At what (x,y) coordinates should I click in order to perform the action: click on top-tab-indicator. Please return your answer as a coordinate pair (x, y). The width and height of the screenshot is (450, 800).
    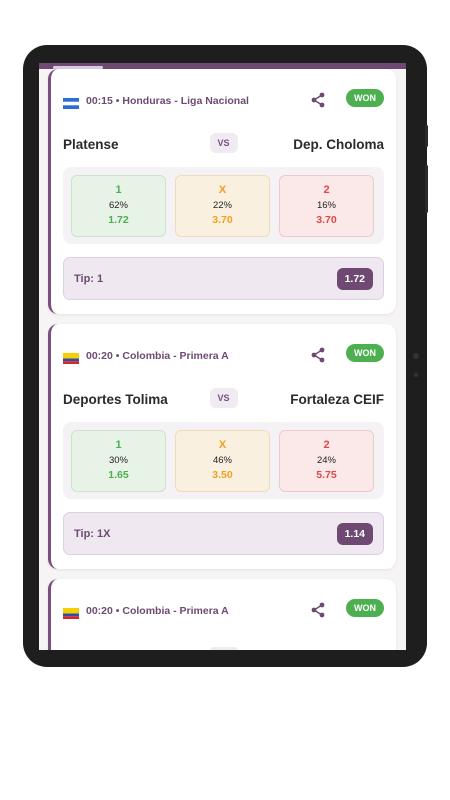
    Looking at the image, I should click on (78, 67).